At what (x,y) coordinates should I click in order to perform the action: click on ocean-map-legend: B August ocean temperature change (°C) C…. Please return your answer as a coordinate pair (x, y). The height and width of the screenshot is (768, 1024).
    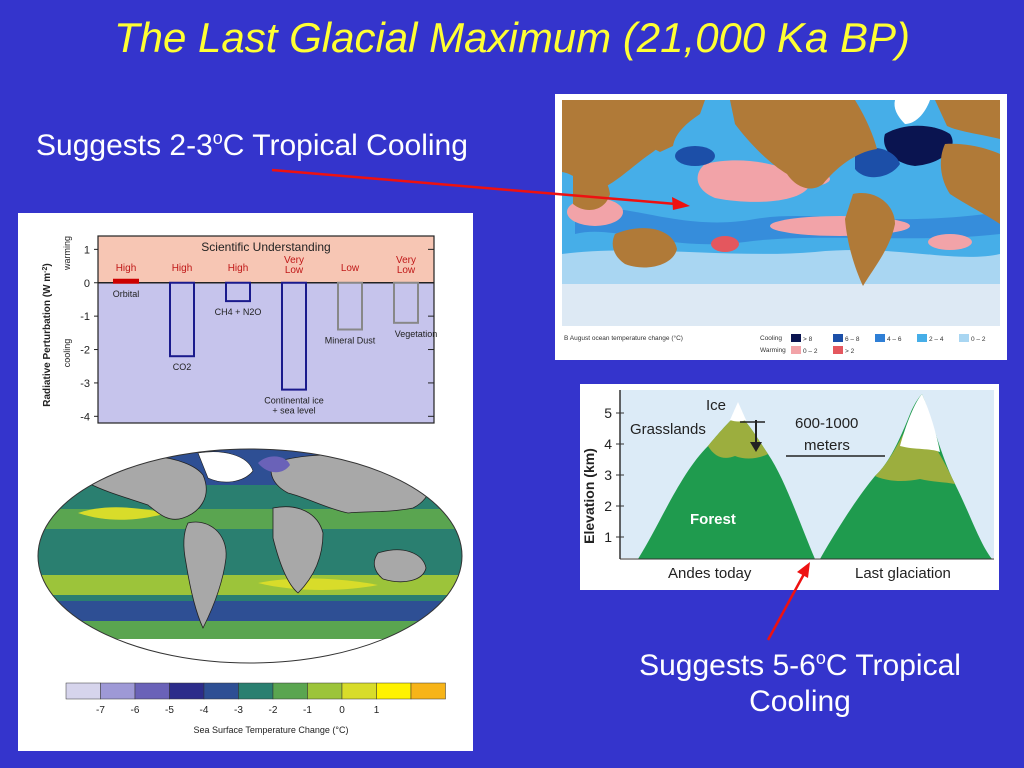
    Looking at the image, I should click on (775, 344).